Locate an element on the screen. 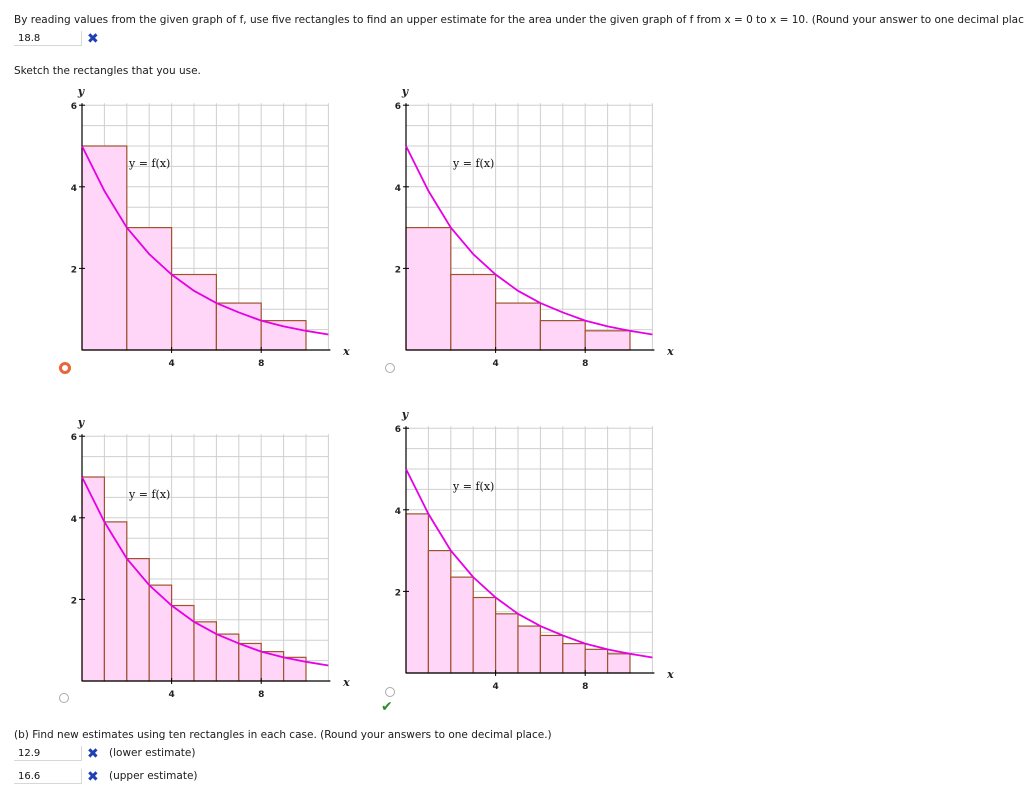  upper-estimate-label: (upper estimate) is located at coordinates (153, 776).